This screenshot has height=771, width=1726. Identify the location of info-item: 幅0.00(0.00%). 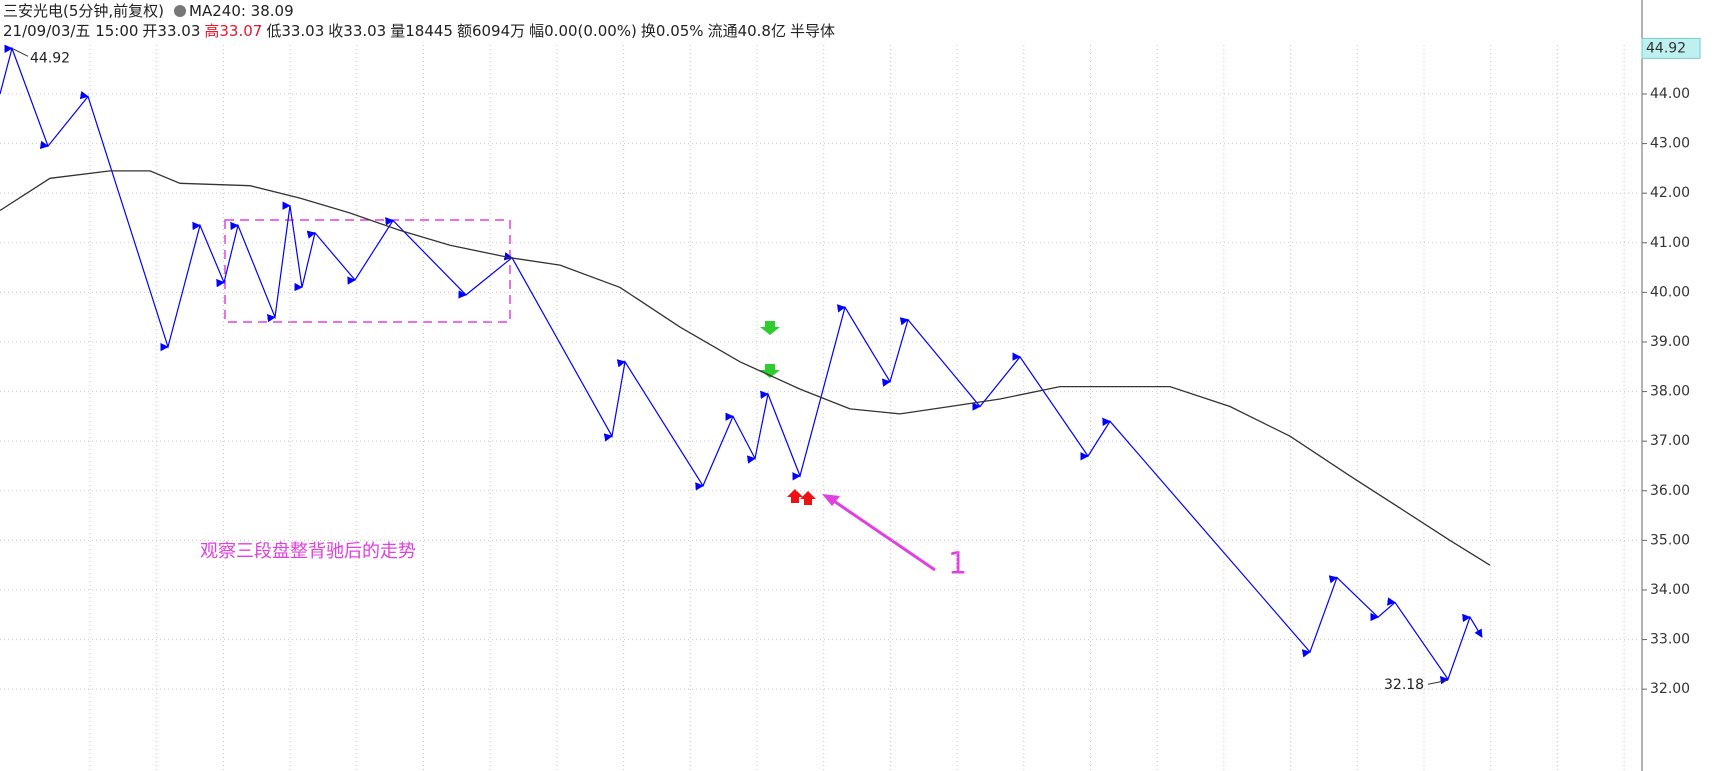
(583, 31).